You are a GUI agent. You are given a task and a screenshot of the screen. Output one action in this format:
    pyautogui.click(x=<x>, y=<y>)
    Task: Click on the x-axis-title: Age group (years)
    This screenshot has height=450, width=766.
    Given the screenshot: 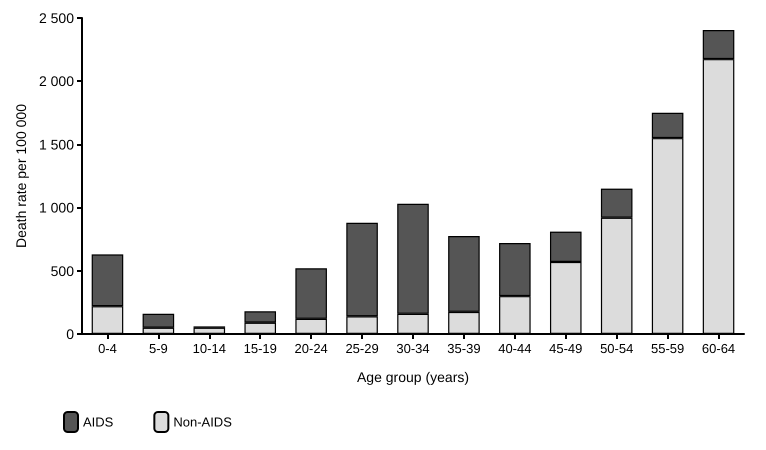 What is the action you would take?
    pyautogui.click(x=413, y=377)
    